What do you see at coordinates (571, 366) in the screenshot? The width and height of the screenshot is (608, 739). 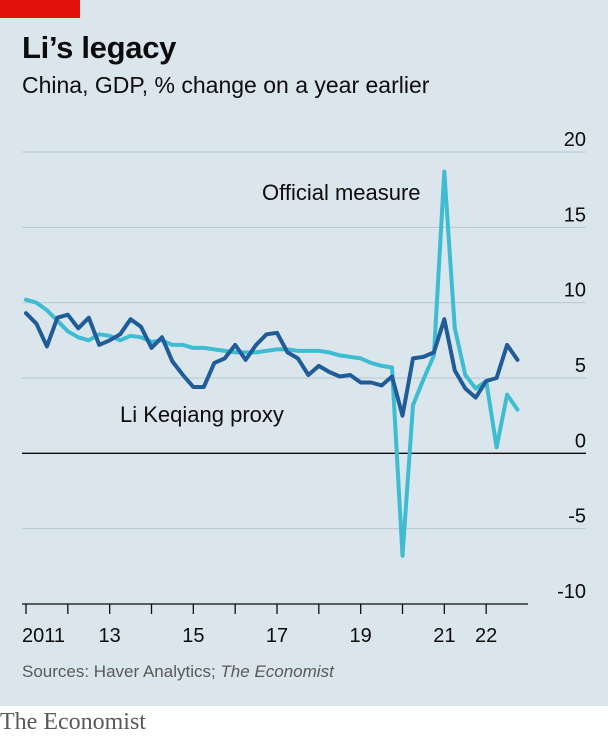 I see `y-axis-labels: 20 15 10 5 0 -5 -10` at bounding box center [571, 366].